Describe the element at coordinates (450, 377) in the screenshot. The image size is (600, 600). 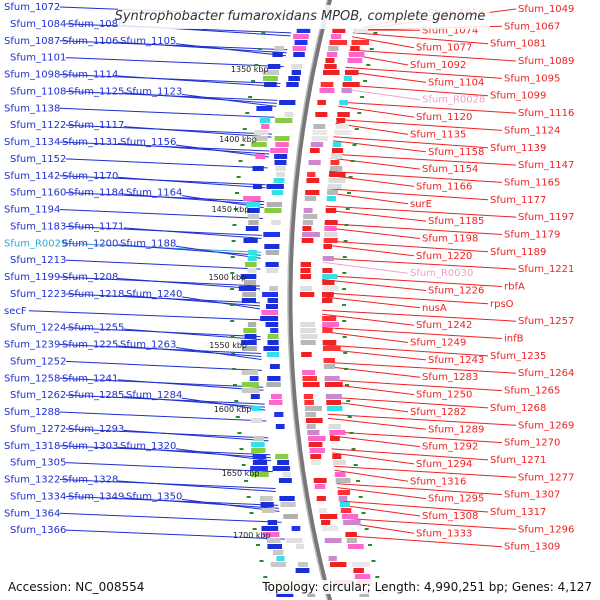
I see `gene-label-right: Sfum_1283` at that location.